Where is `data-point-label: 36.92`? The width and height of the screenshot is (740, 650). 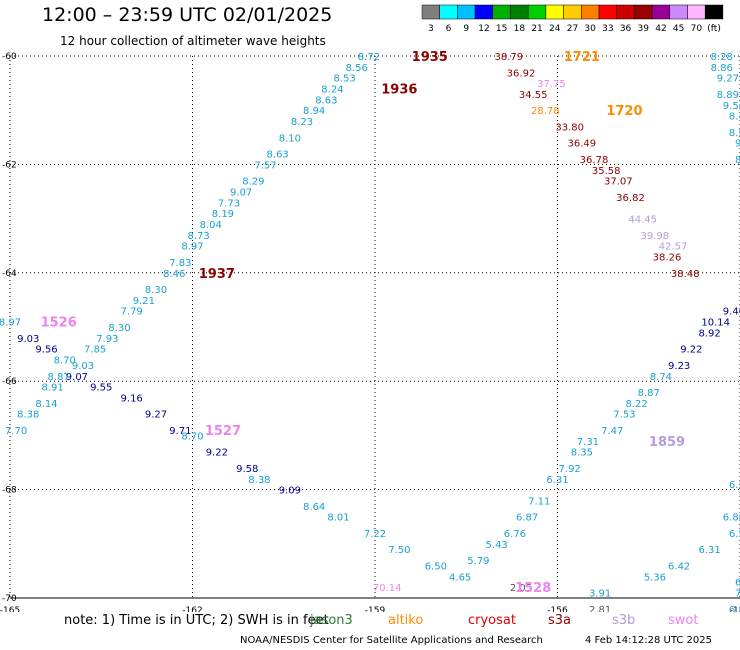 data-point-label: 36.92 is located at coordinates (521, 73).